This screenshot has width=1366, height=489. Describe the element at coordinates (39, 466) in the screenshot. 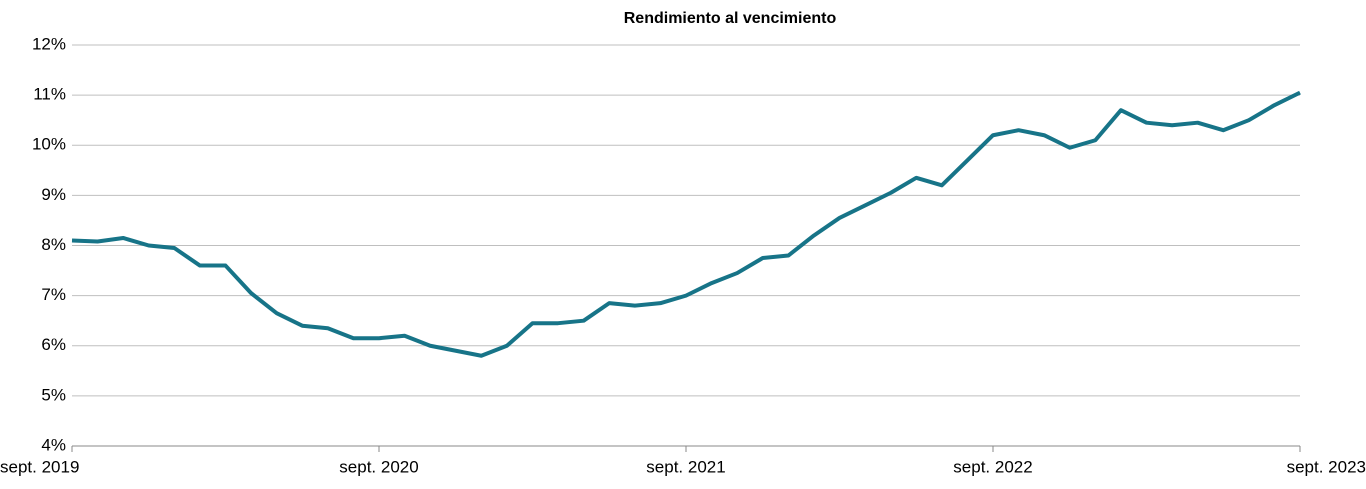

I see `x-tick-label: sept. 2019` at that location.